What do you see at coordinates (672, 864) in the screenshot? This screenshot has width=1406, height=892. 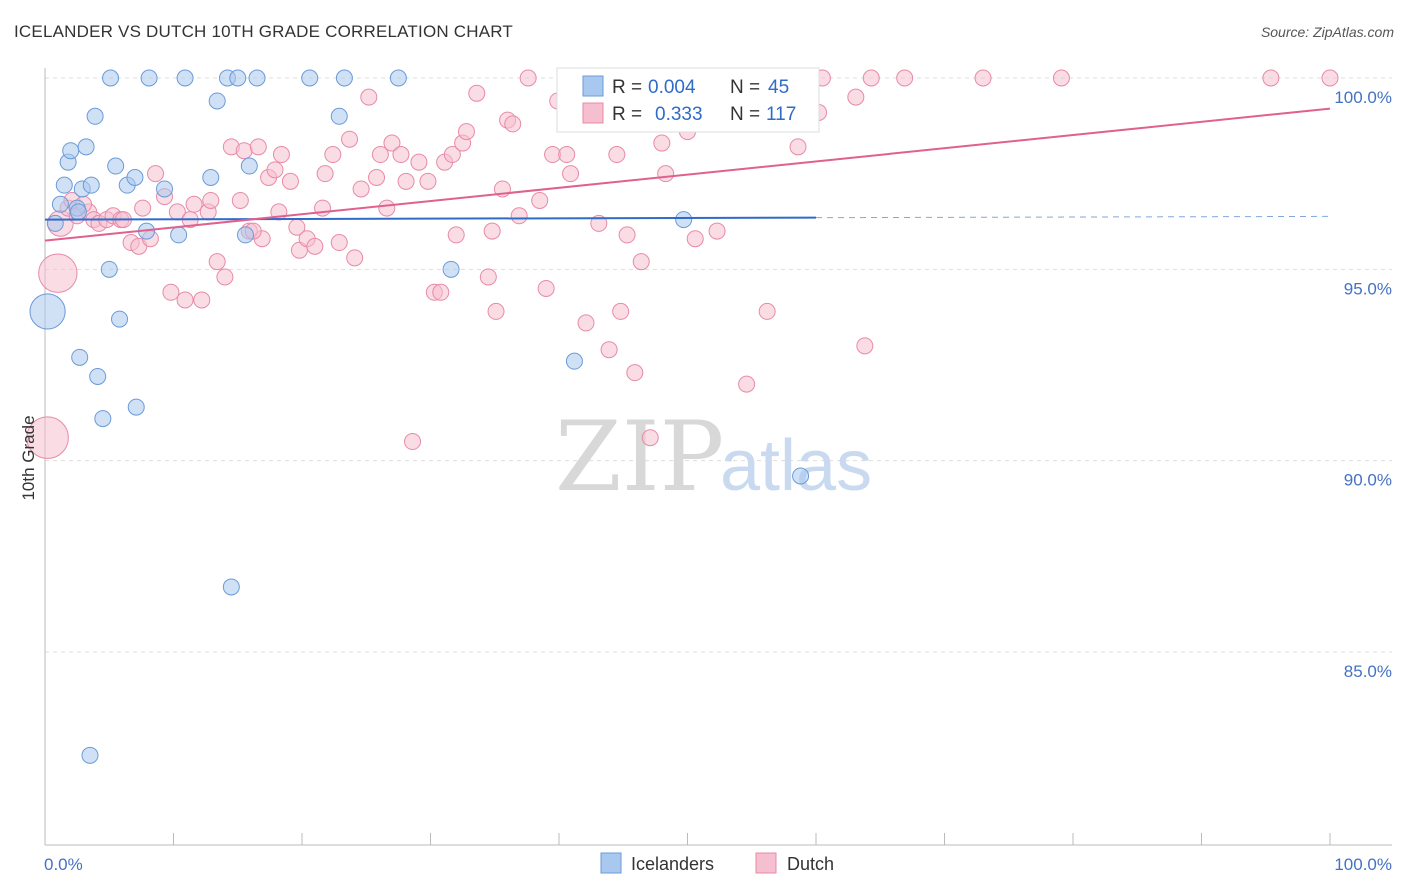 I see `bottom-legend-icelanders: Icelanders` at bounding box center [672, 864].